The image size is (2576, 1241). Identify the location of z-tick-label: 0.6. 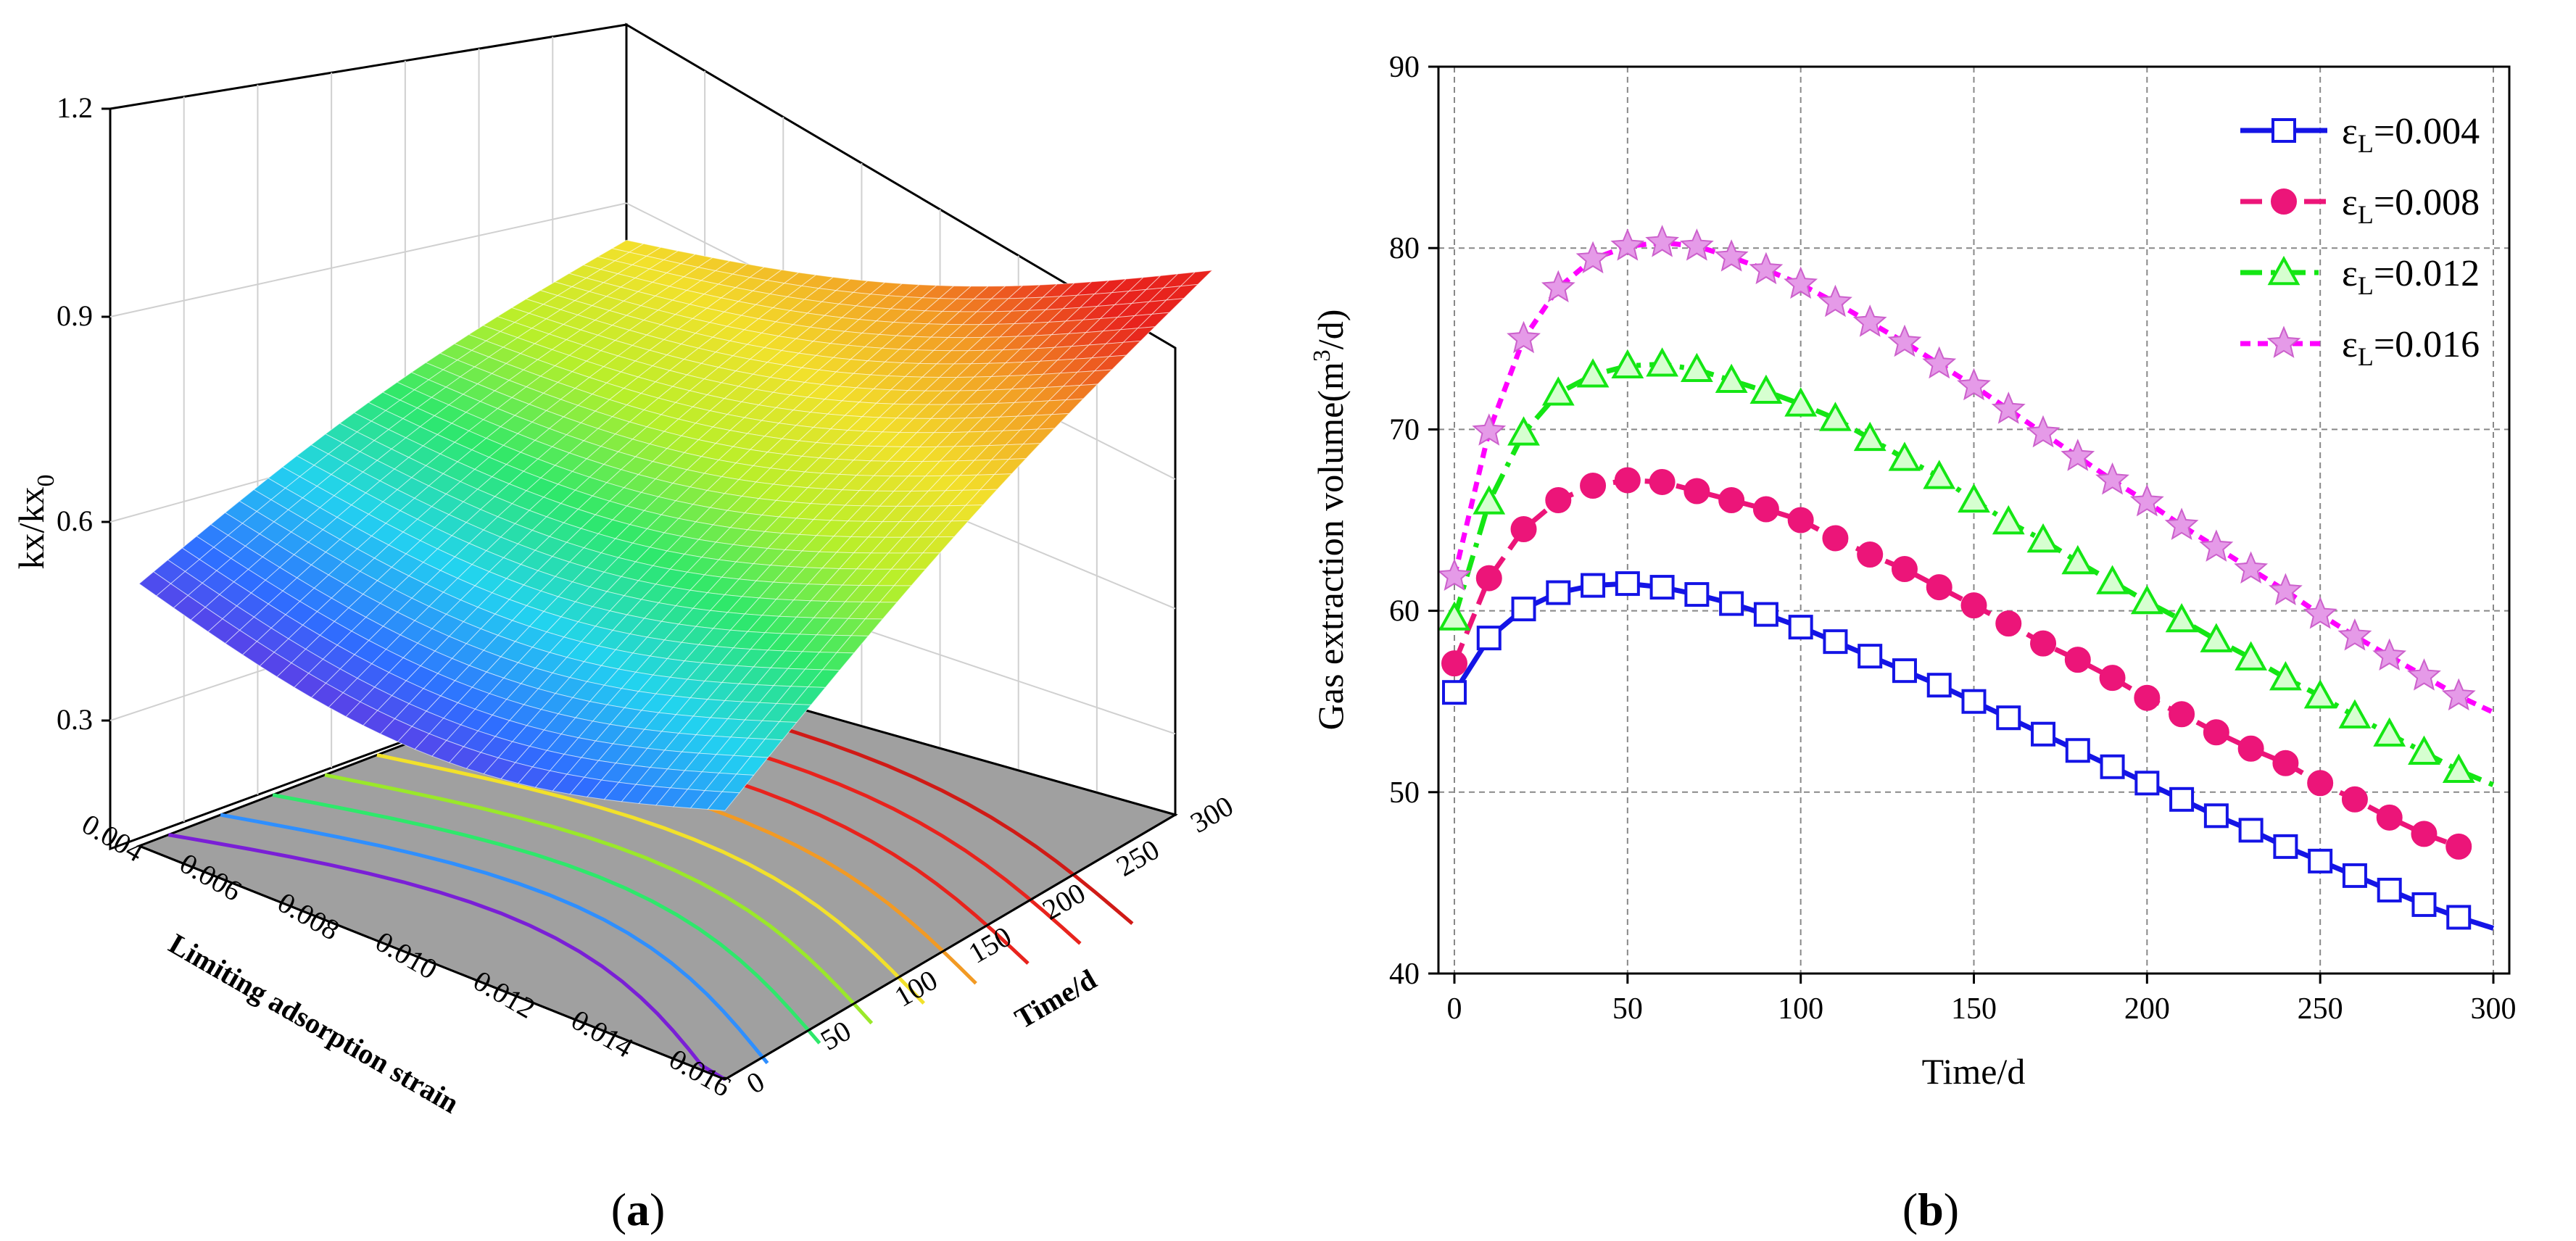
(75, 521).